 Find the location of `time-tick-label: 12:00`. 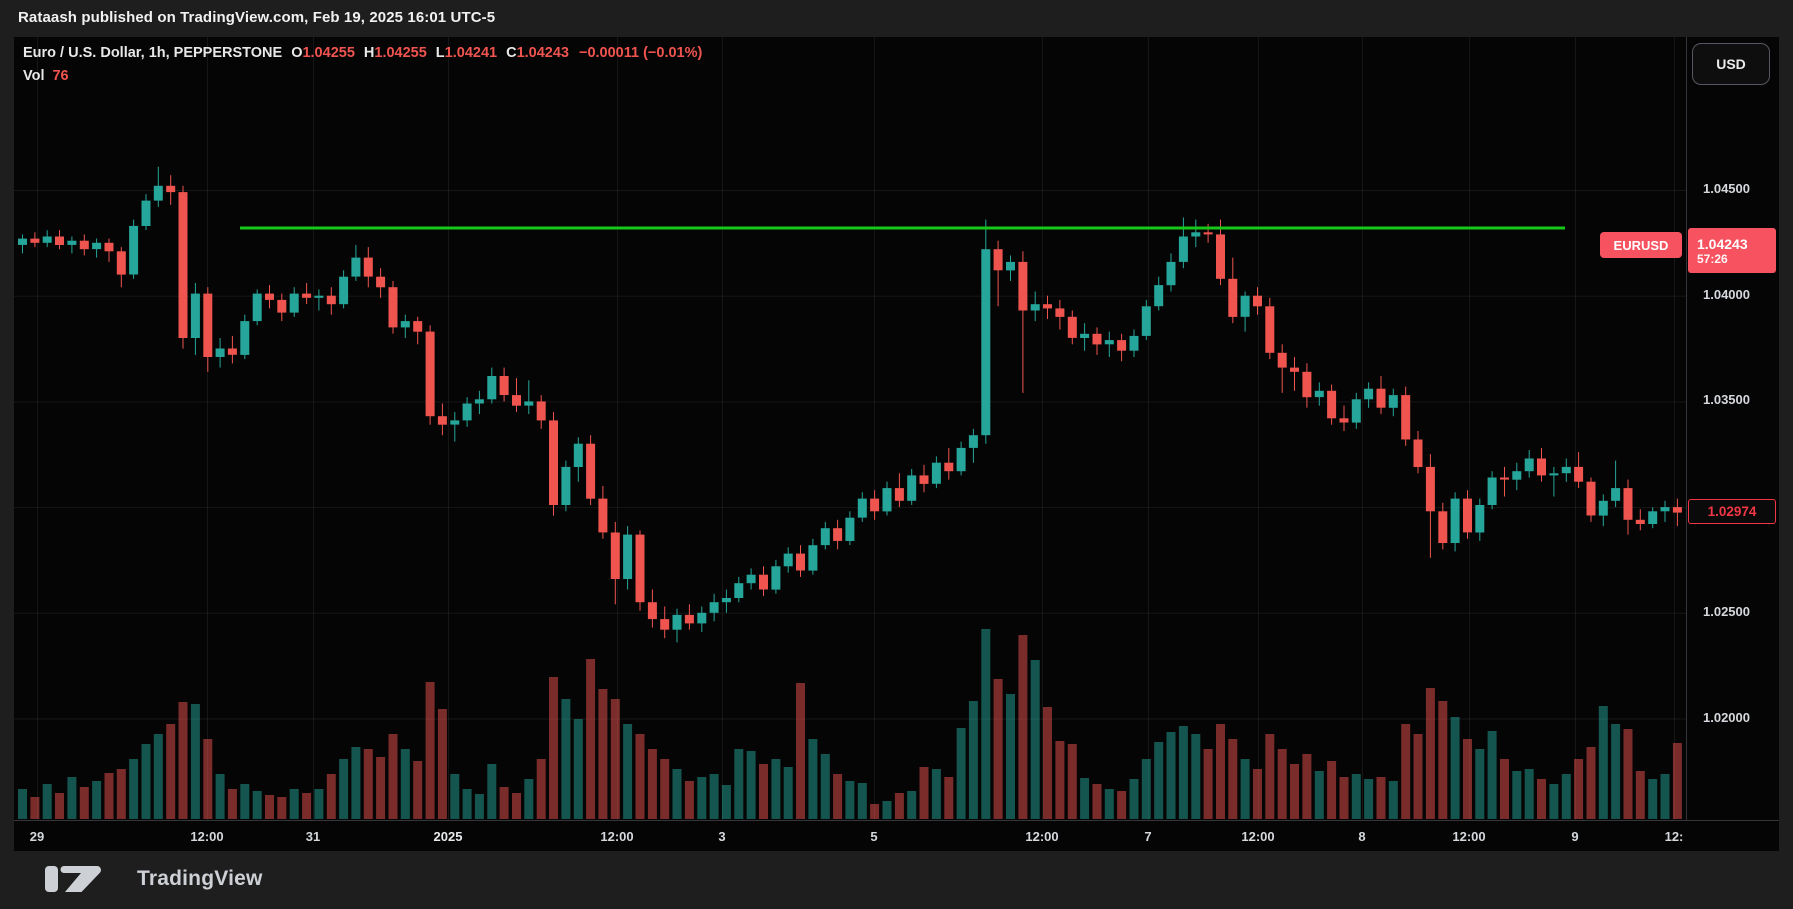

time-tick-label: 12:00 is located at coordinates (207, 836).